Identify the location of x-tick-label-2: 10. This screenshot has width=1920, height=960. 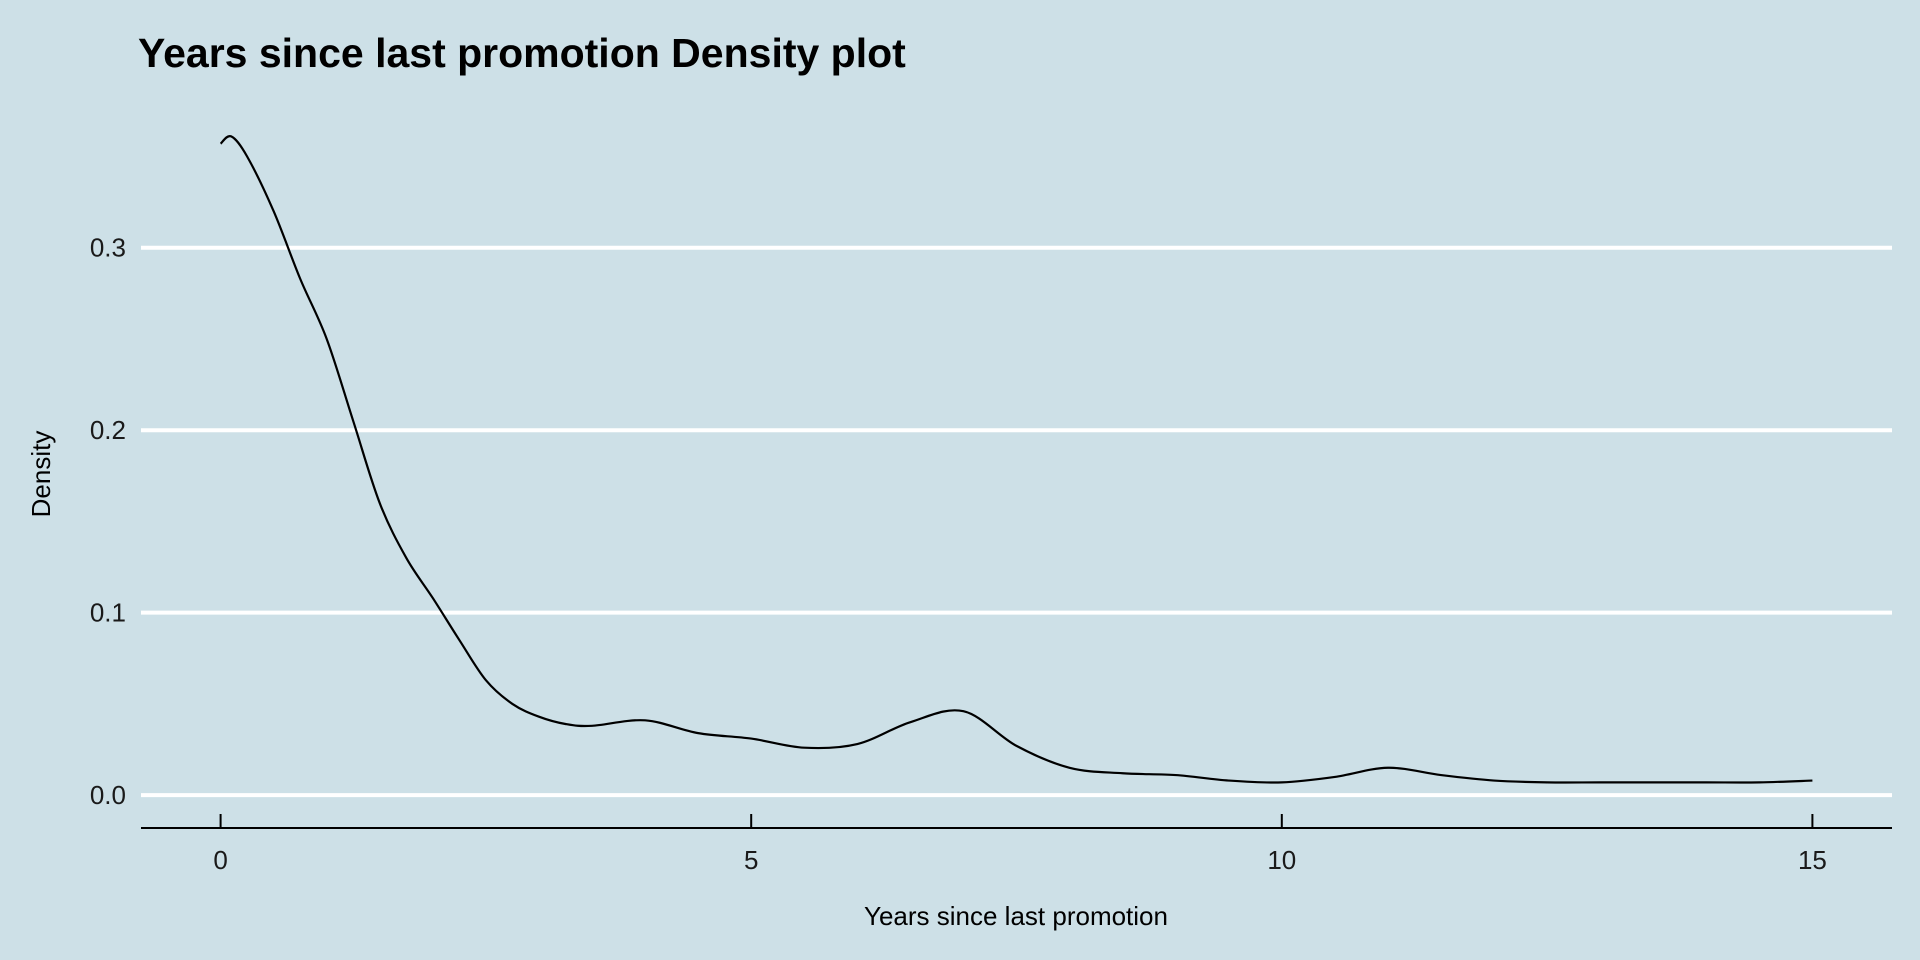
(1281, 860).